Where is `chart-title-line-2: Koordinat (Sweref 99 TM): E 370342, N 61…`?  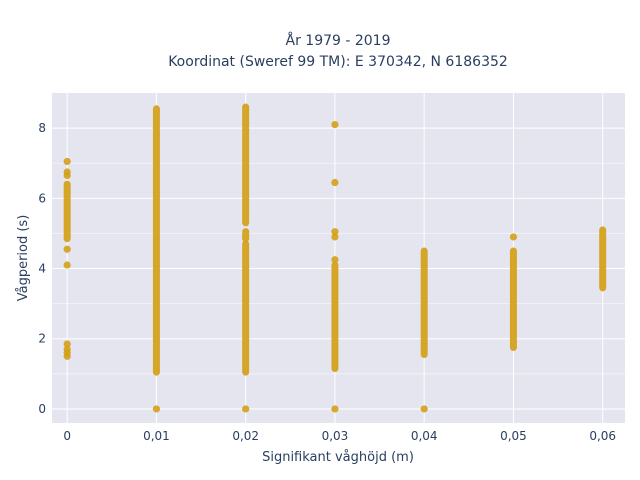
chart-title-line-2: Koordinat (Sweref 99 TM): E 370342, N 61… is located at coordinates (338, 62).